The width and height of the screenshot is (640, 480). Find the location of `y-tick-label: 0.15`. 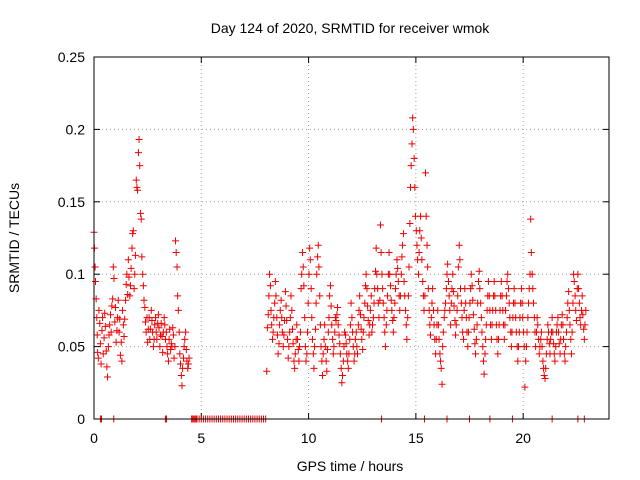

y-tick-label: 0.15 is located at coordinates (71, 202).